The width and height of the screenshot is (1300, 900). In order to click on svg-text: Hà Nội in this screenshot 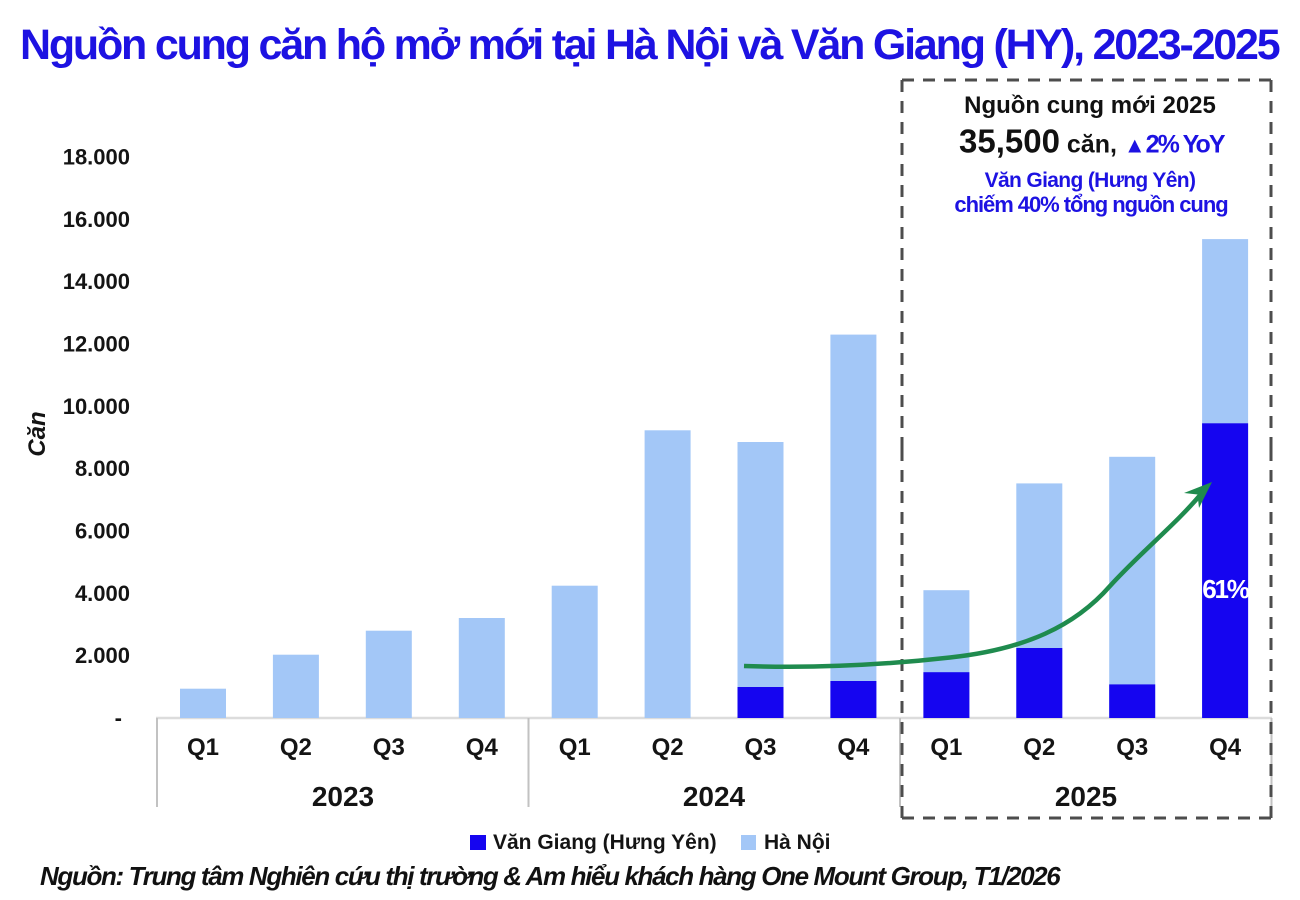, I will do `click(797, 842)`.